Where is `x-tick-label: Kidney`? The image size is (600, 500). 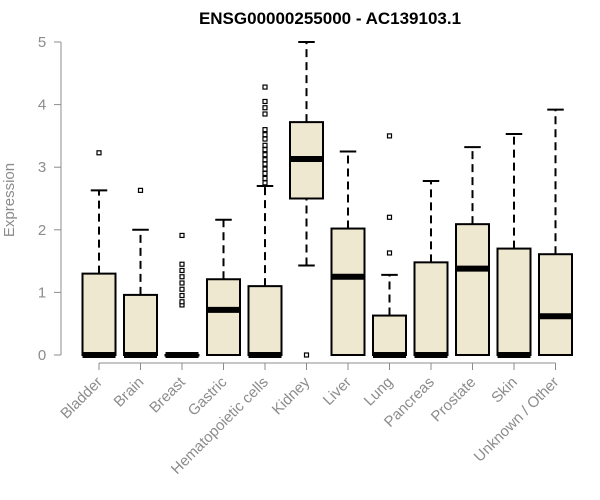
x-tick-label: Kidney is located at coordinates (291, 395).